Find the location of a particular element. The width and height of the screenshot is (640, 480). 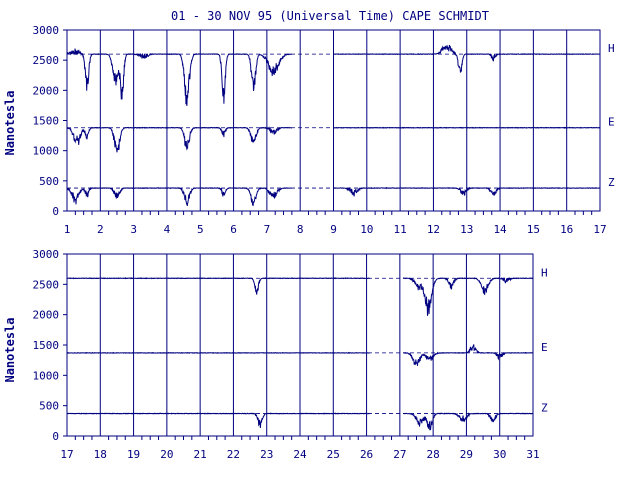

x-tick-label: 1 is located at coordinates (67, 229).